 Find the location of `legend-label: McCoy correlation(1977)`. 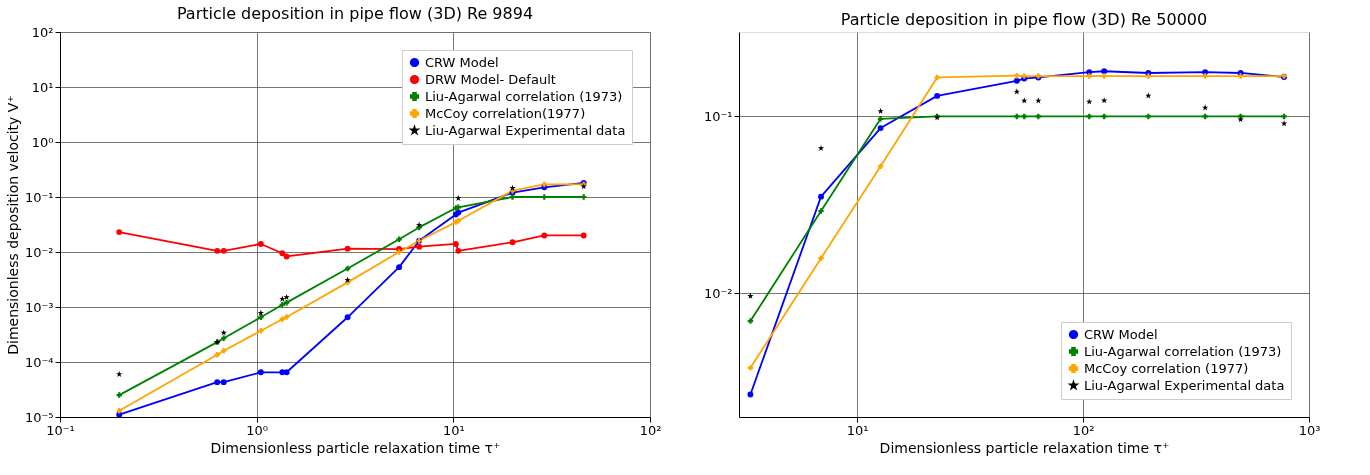

legend-label: McCoy correlation(1977) is located at coordinates (505, 113).